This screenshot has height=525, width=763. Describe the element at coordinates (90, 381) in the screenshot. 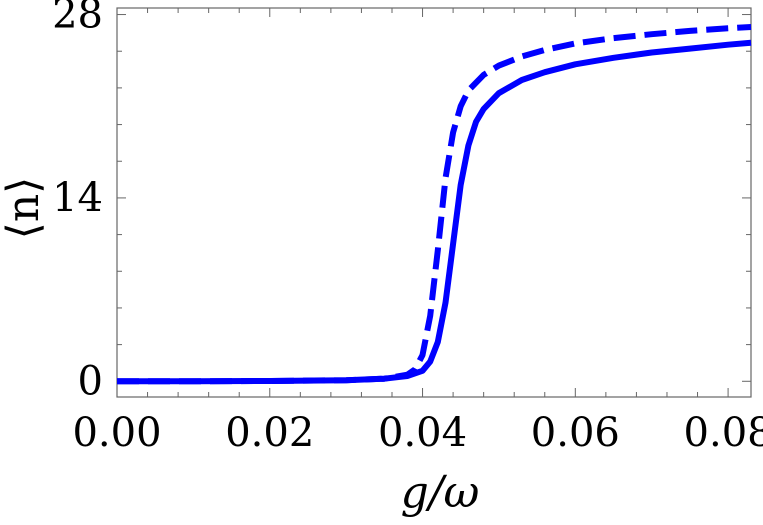

I see `y-tick-label: 0` at that location.